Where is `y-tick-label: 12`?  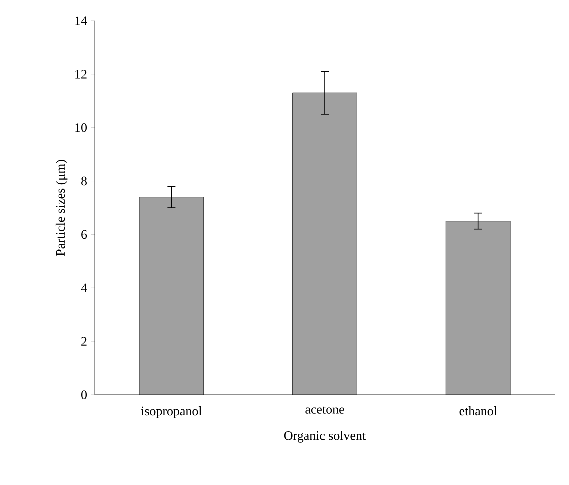 y-tick-label: 12 is located at coordinates (81, 74).